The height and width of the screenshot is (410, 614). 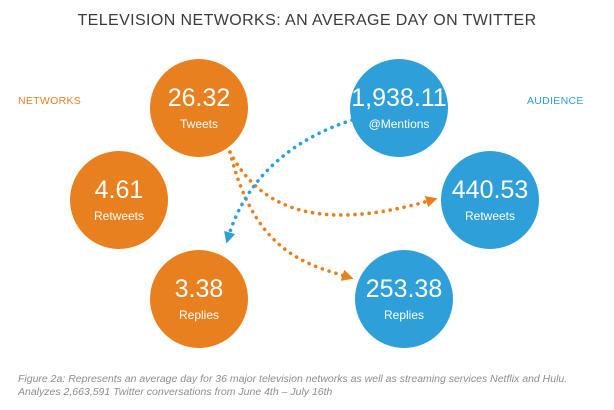 I want to click on networks-retweets-bubble: 4.61 Retweets, so click(x=119, y=200).